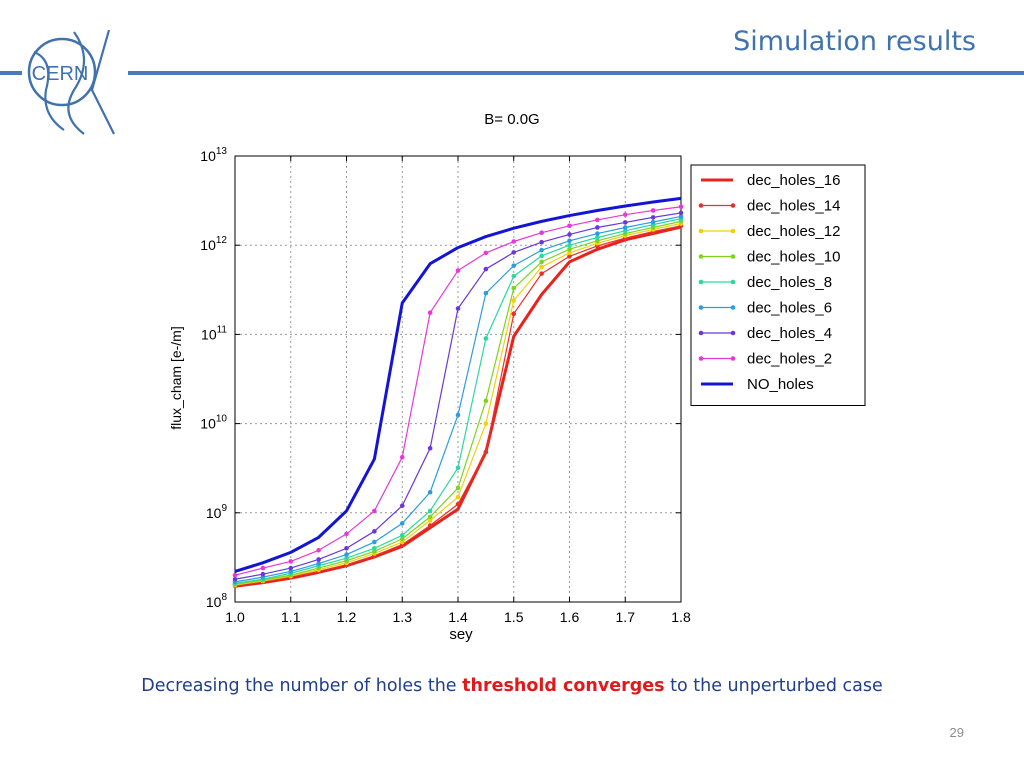  What do you see at coordinates (789, 359) in the screenshot?
I see `legend-label-dec_holes_2: dec_holes_2` at bounding box center [789, 359].